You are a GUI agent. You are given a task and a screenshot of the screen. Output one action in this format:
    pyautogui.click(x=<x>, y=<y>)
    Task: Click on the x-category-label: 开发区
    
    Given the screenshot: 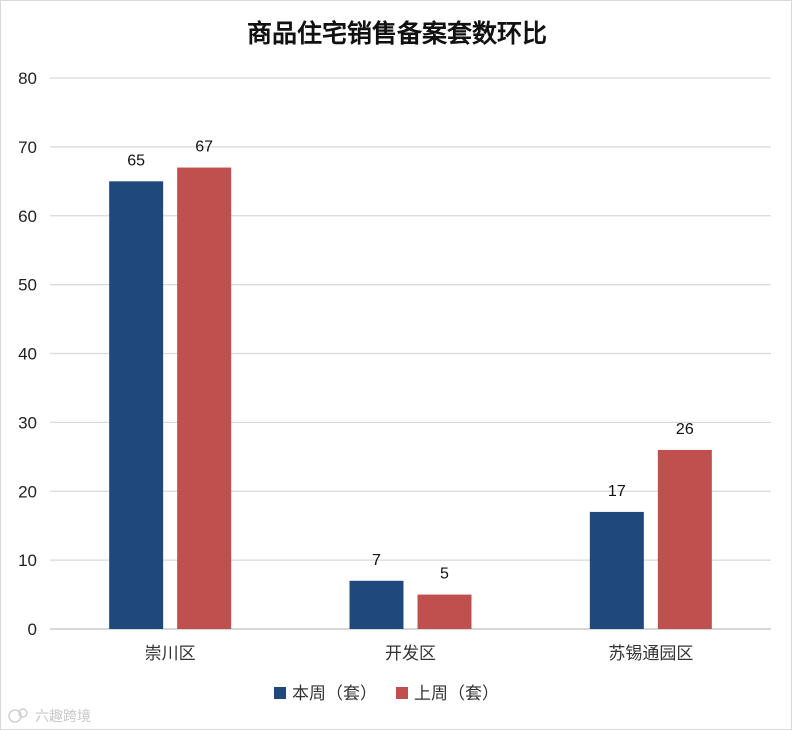 What is the action you would take?
    pyautogui.click(x=410, y=654)
    